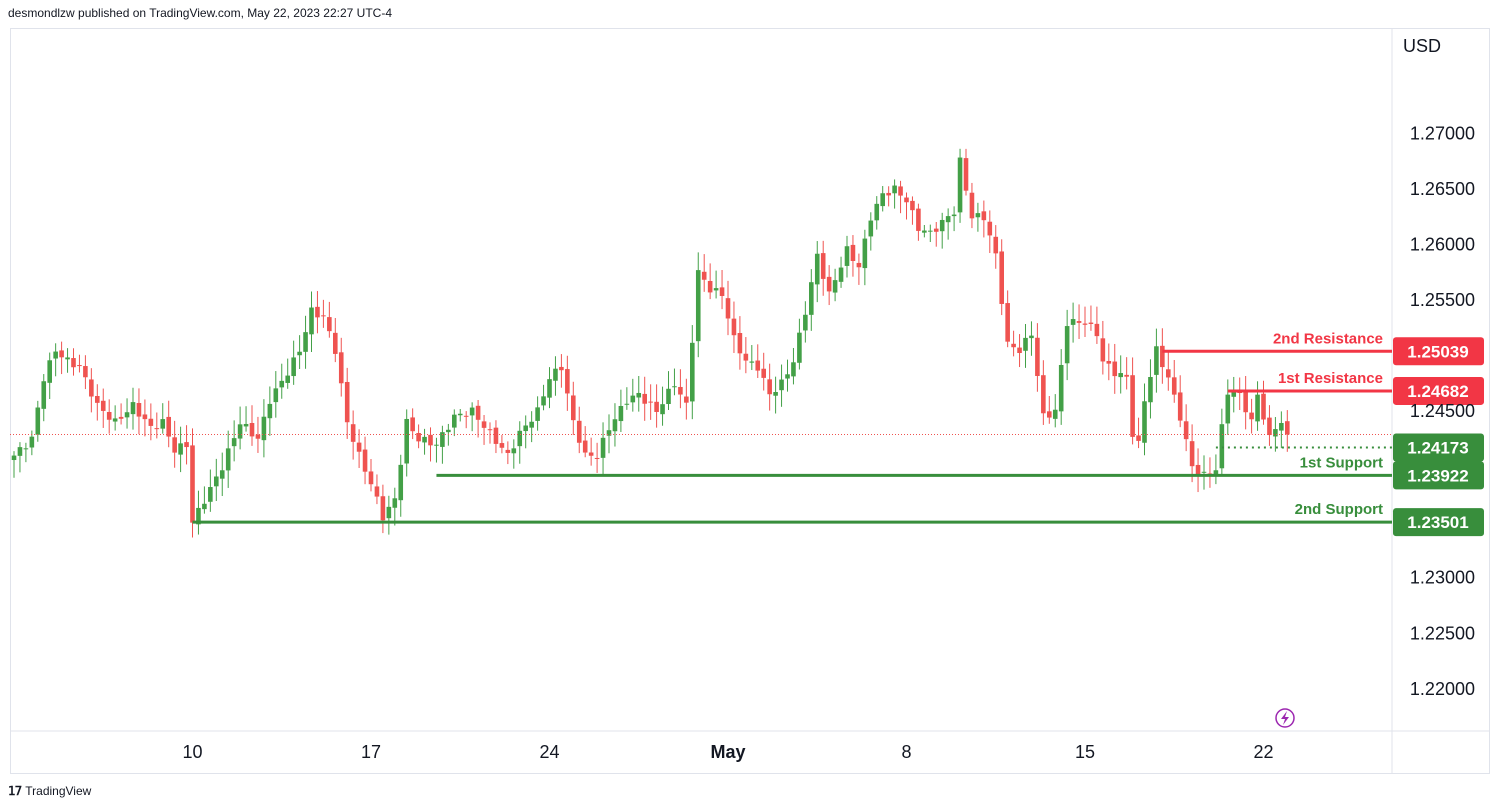 The image size is (1498, 810). What do you see at coordinates (1330, 378) in the screenshot?
I see `level-label: 1st Resistance` at bounding box center [1330, 378].